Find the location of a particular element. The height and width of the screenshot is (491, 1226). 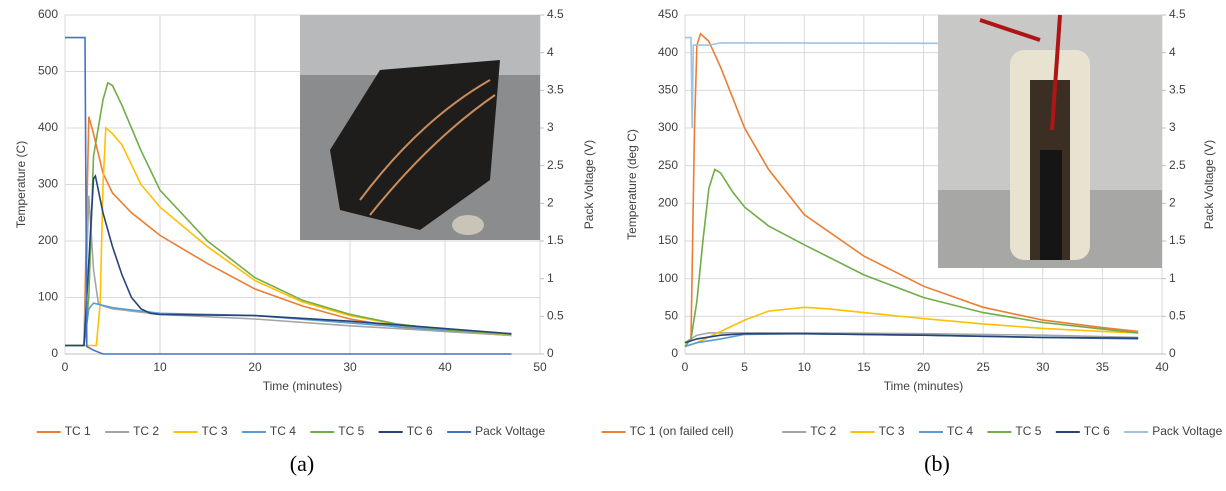

y-tick-label: 500 is located at coordinates (48, 71).